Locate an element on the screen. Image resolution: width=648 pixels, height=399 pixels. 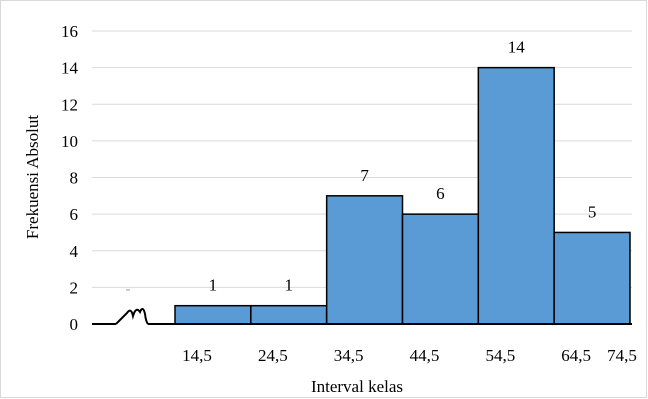
x-tick-labels: 14,5 24,5 34,5 44,5 54,5 64,5 74,5 is located at coordinates (409, 355).